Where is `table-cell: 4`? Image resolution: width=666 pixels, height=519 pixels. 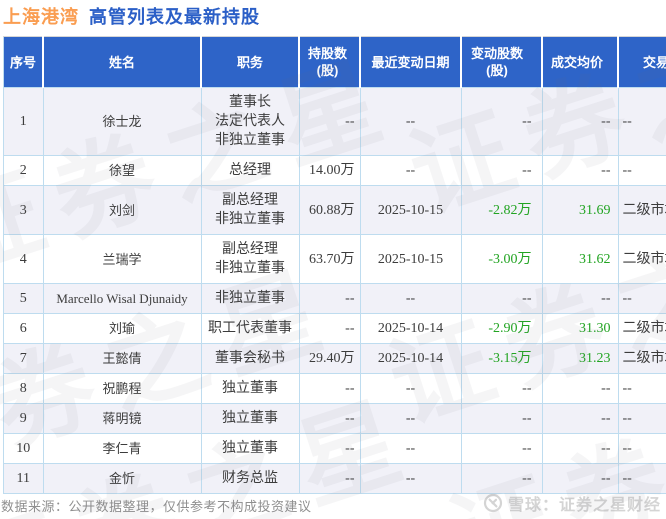
table-cell: 4 is located at coordinates (23, 259).